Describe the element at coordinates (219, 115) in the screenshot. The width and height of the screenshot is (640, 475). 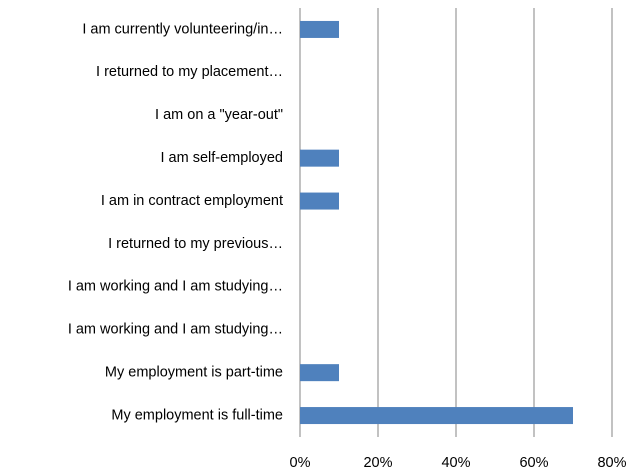
I see `y-tick-label: I am on a "year-out"` at that location.